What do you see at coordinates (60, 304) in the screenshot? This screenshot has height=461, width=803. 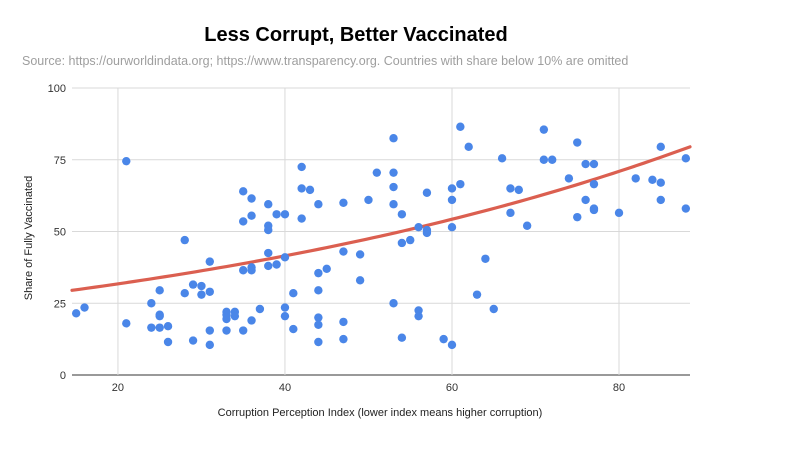 I see `y-tick-label: 25` at bounding box center [60, 304].